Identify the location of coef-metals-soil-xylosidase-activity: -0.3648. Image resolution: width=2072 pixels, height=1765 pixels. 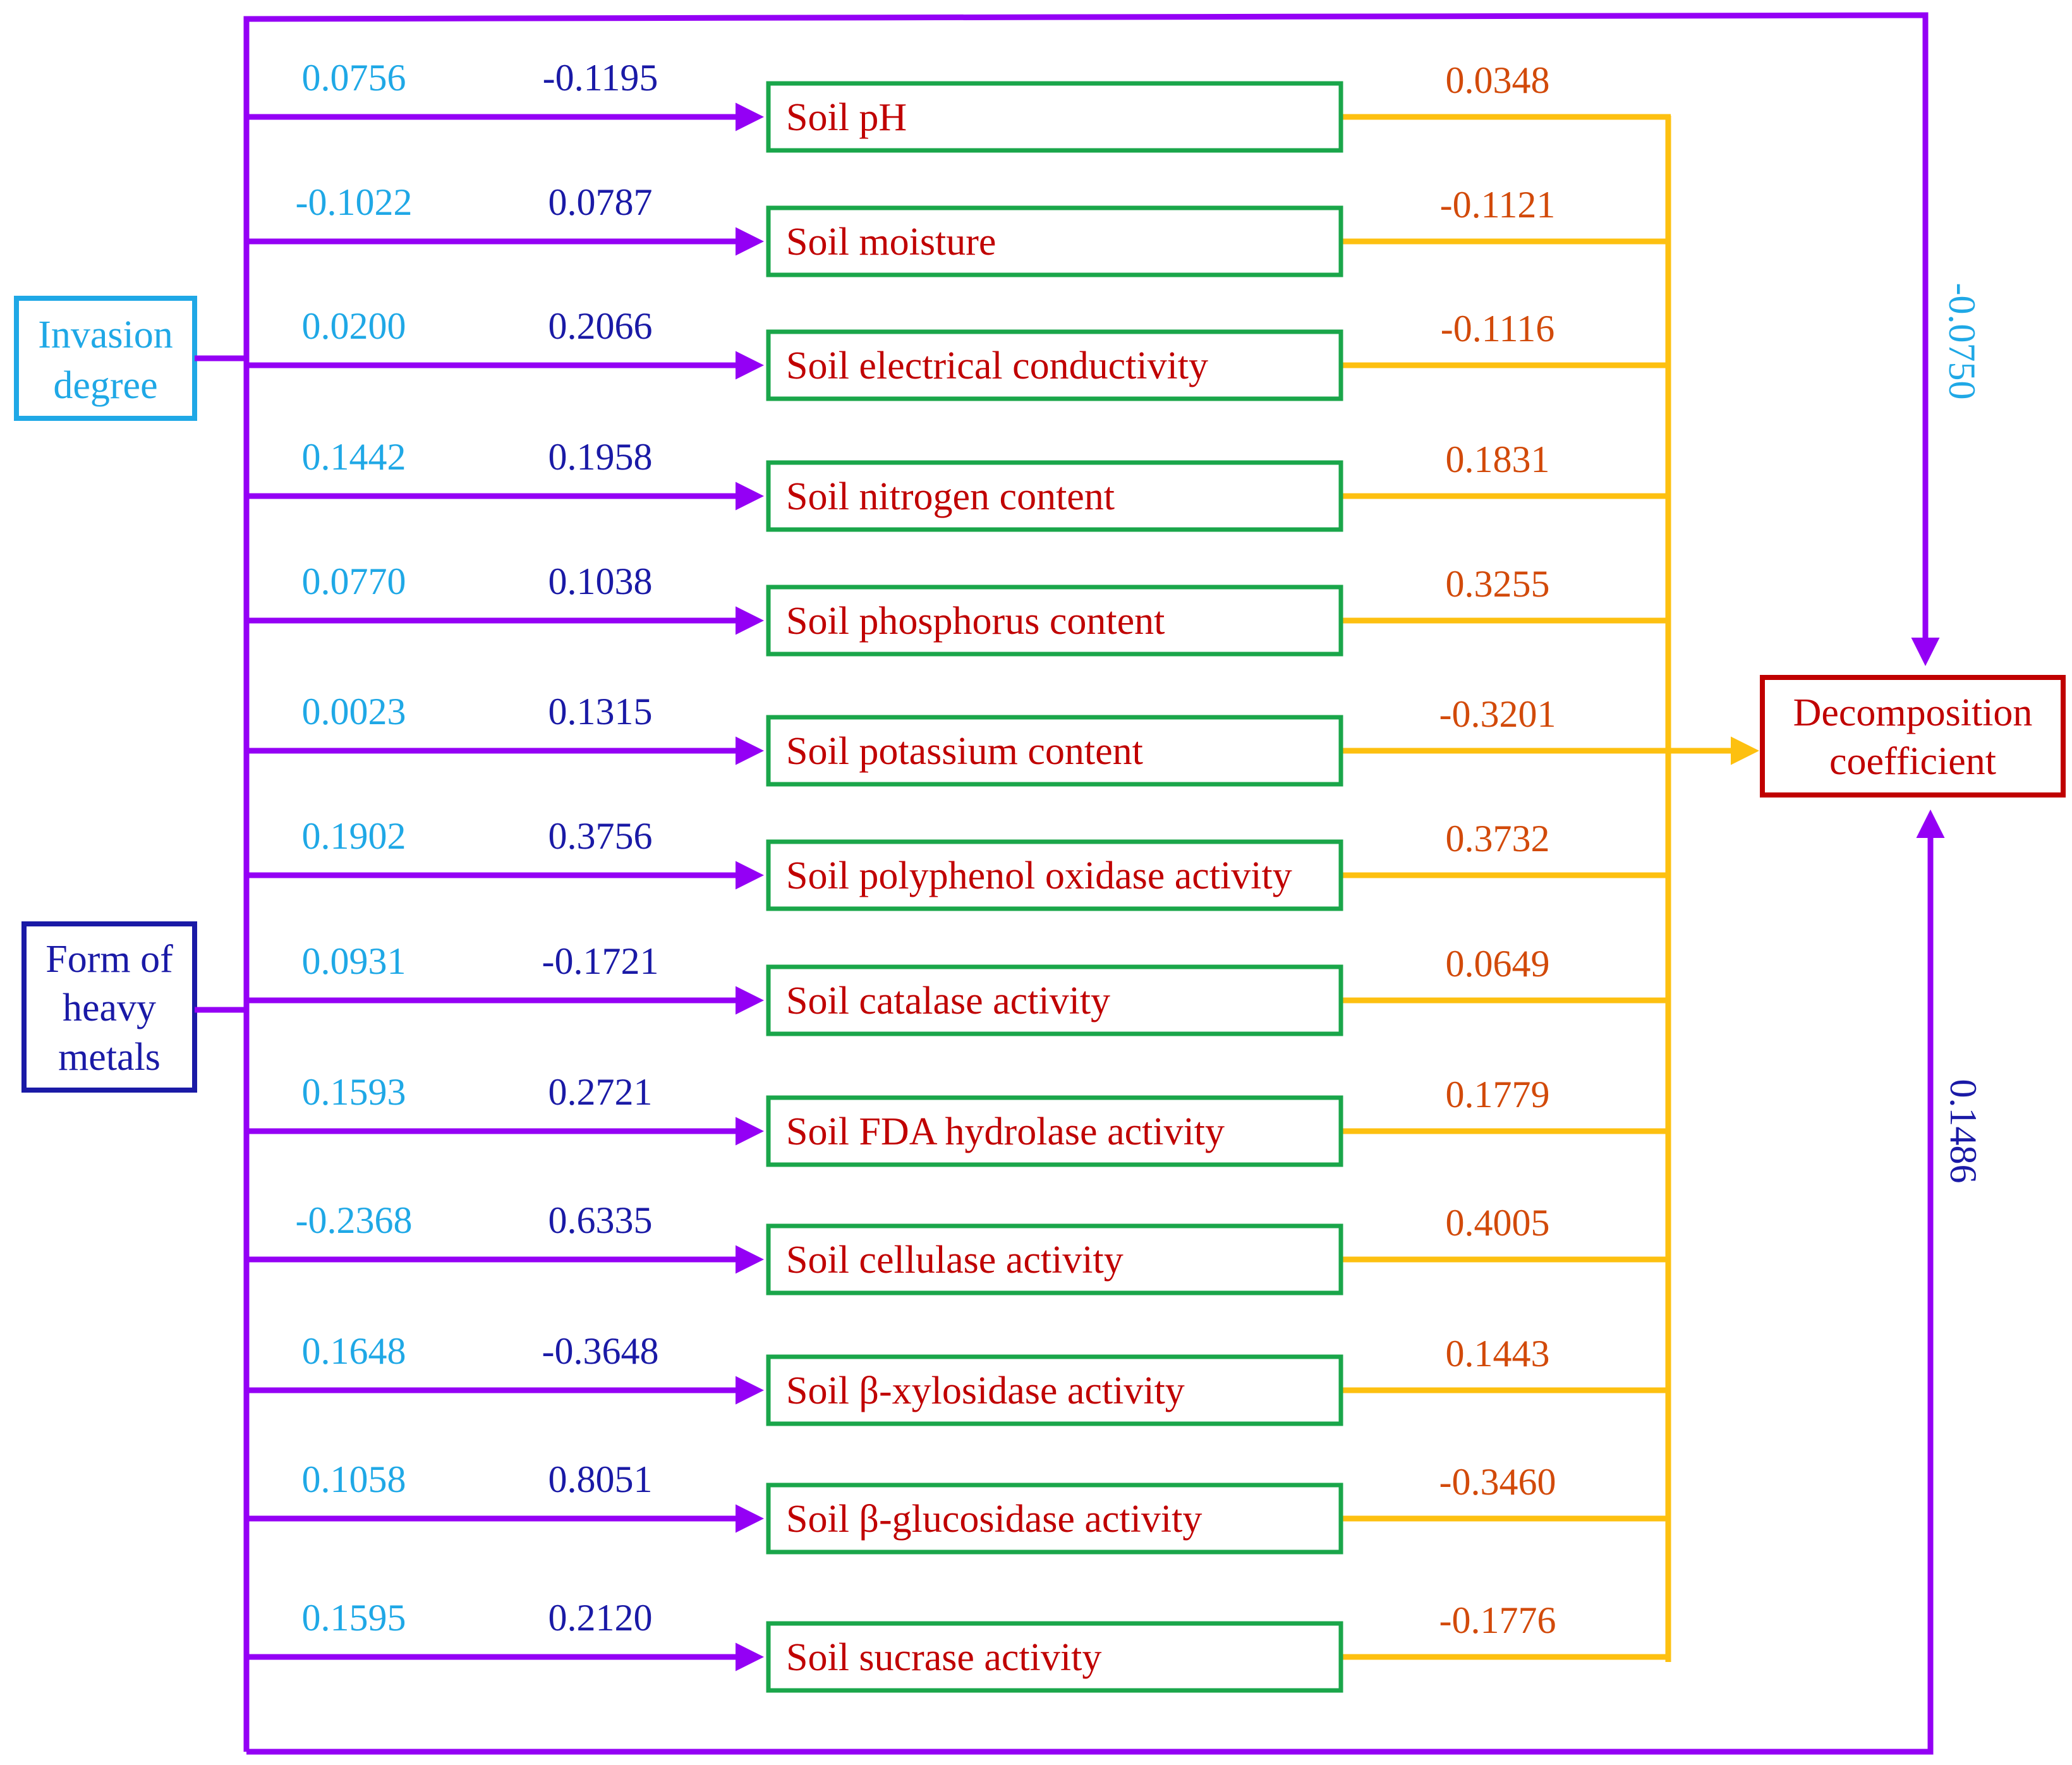
(600, 1351).